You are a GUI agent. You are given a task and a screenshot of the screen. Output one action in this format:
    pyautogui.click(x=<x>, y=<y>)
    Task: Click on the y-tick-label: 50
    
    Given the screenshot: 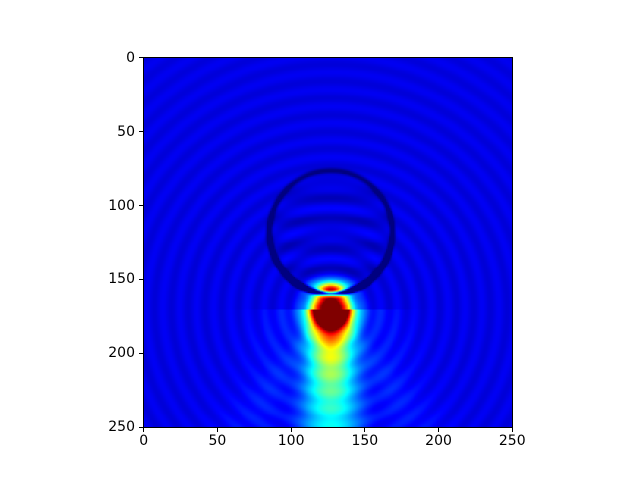 What is the action you would take?
    pyautogui.click(x=126, y=131)
    